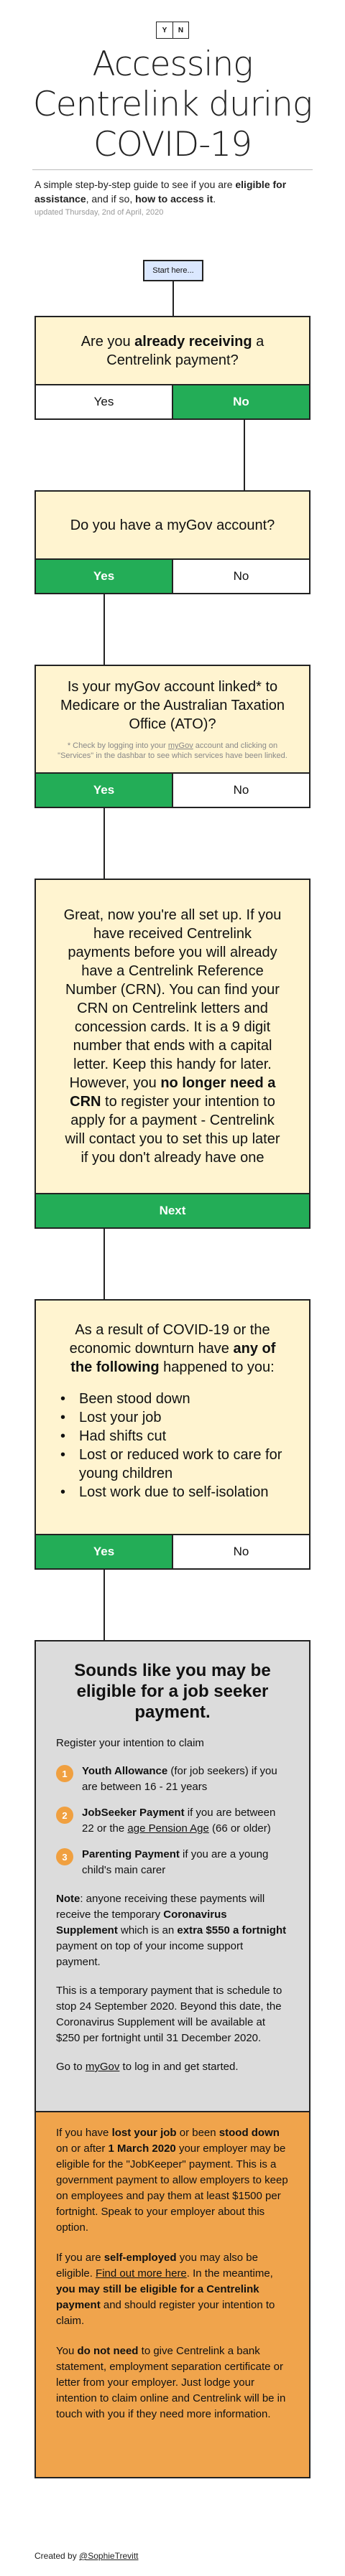 The height and width of the screenshot is (2576, 345). Describe the element at coordinates (109, 2556) in the screenshot. I see `author-link: @SophieTrevitt` at that location.